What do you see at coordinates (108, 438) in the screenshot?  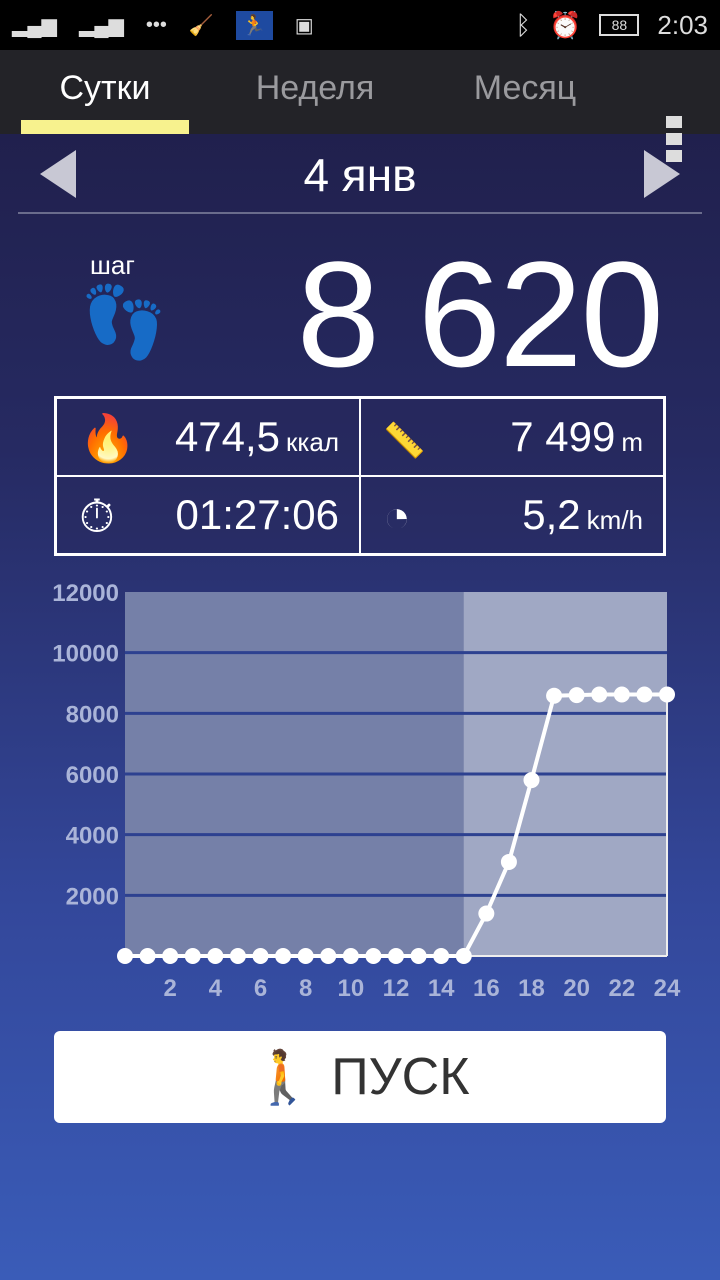 I see `flame-icon: 🔥` at bounding box center [108, 438].